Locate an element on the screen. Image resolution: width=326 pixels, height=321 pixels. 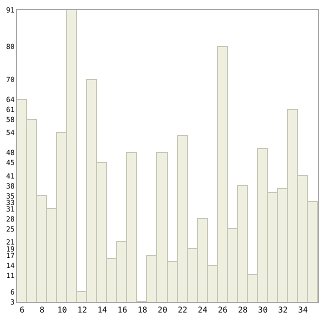
x-tick-label: 18 is located at coordinates (143, 310).